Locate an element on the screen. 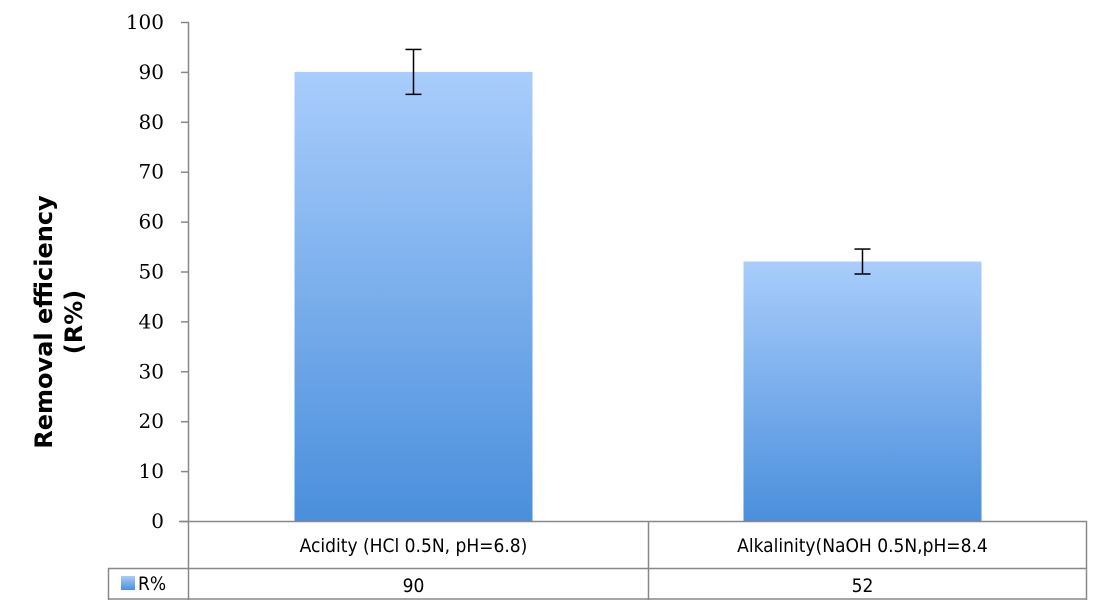 This screenshot has width=1098, height=600. data-table-values: 90 52 is located at coordinates (638, 586).